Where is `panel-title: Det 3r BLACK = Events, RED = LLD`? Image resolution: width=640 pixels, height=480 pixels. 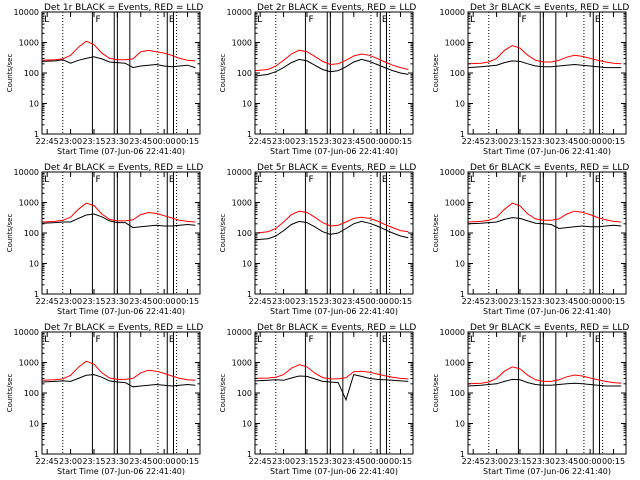
panel-title: Det 3r BLACK = Events, RED = LLD is located at coordinates (549, 8).